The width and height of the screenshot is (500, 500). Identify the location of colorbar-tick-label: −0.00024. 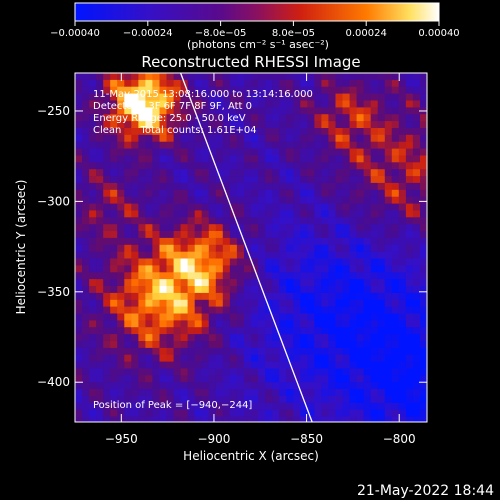
(148, 33).